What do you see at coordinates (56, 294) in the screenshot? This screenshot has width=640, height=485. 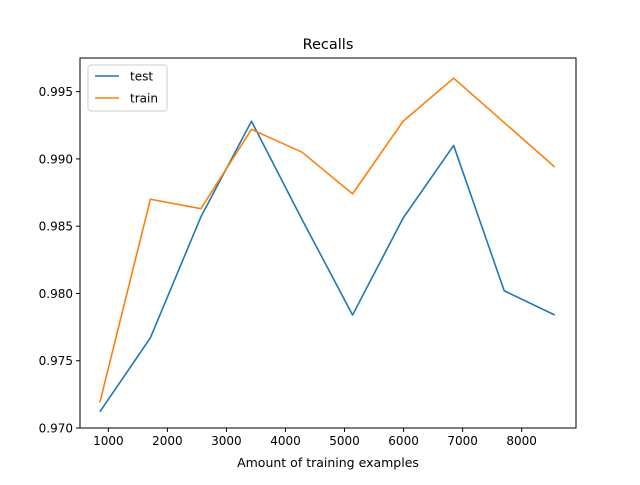 I see `y-tick-label: 0.980` at bounding box center [56, 294].